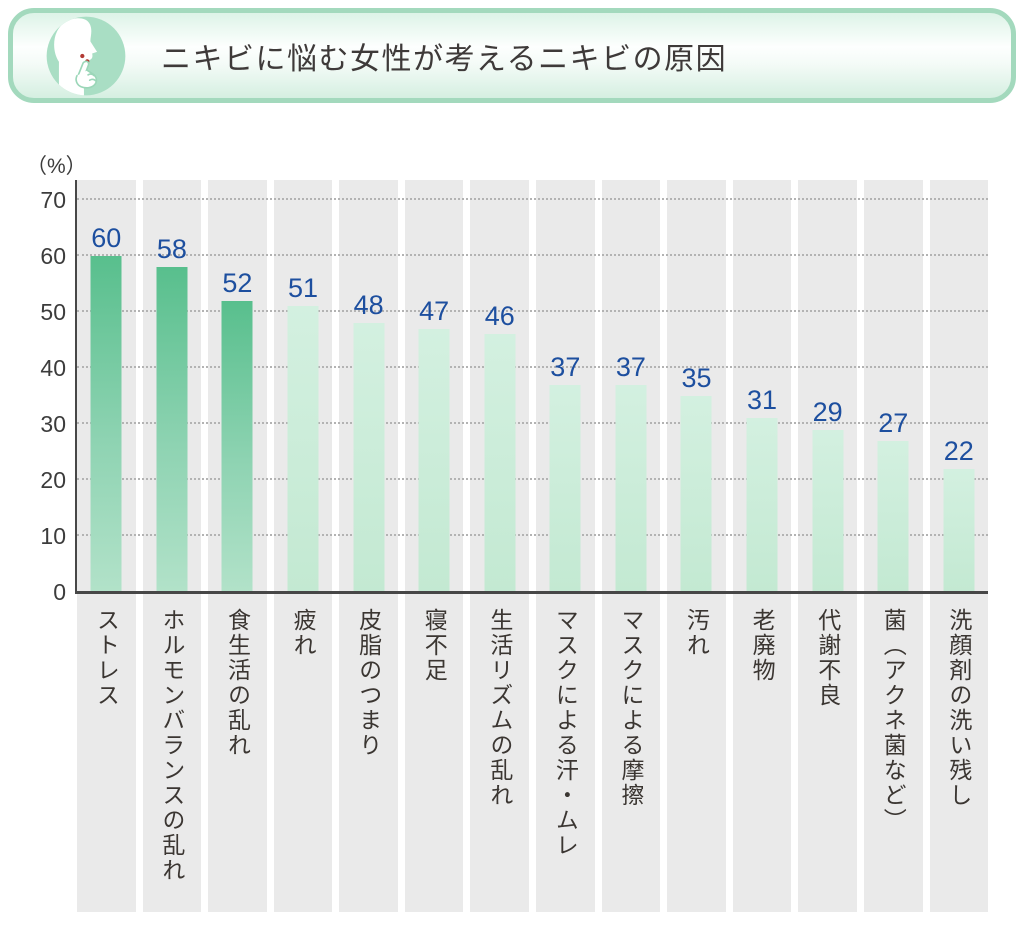 This screenshot has height=929, width=1024. What do you see at coordinates (434, 645) in the screenshot?
I see `category-label: 寝不足` at bounding box center [434, 645].